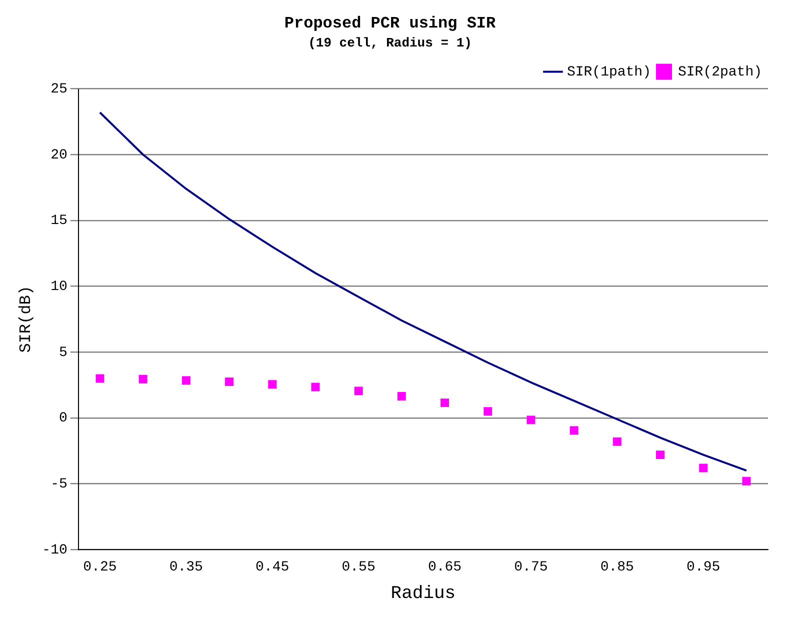 Image resolution: width=797 pixels, height=622 pixels. Describe the element at coordinates (390, 23) in the screenshot. I see `chart-title: Proposed PCR using SIR` at that location.